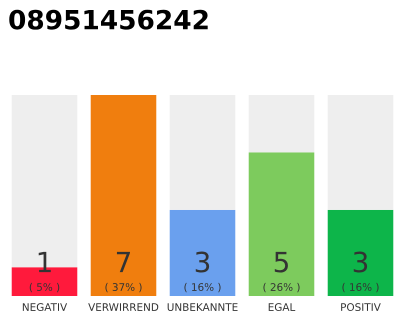  What do you see at coordinates (203, 307) in the screenshot?
I see `x-tick-label: UNBEKANNTE` at bounding box center [203, 307].